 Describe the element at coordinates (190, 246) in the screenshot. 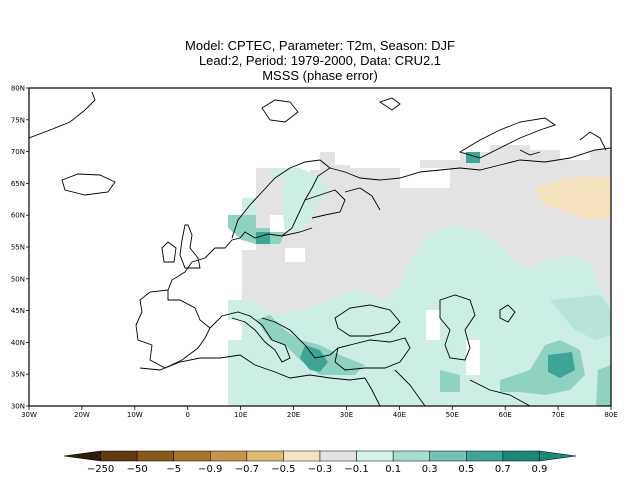

I see `coast-gb` at that location.